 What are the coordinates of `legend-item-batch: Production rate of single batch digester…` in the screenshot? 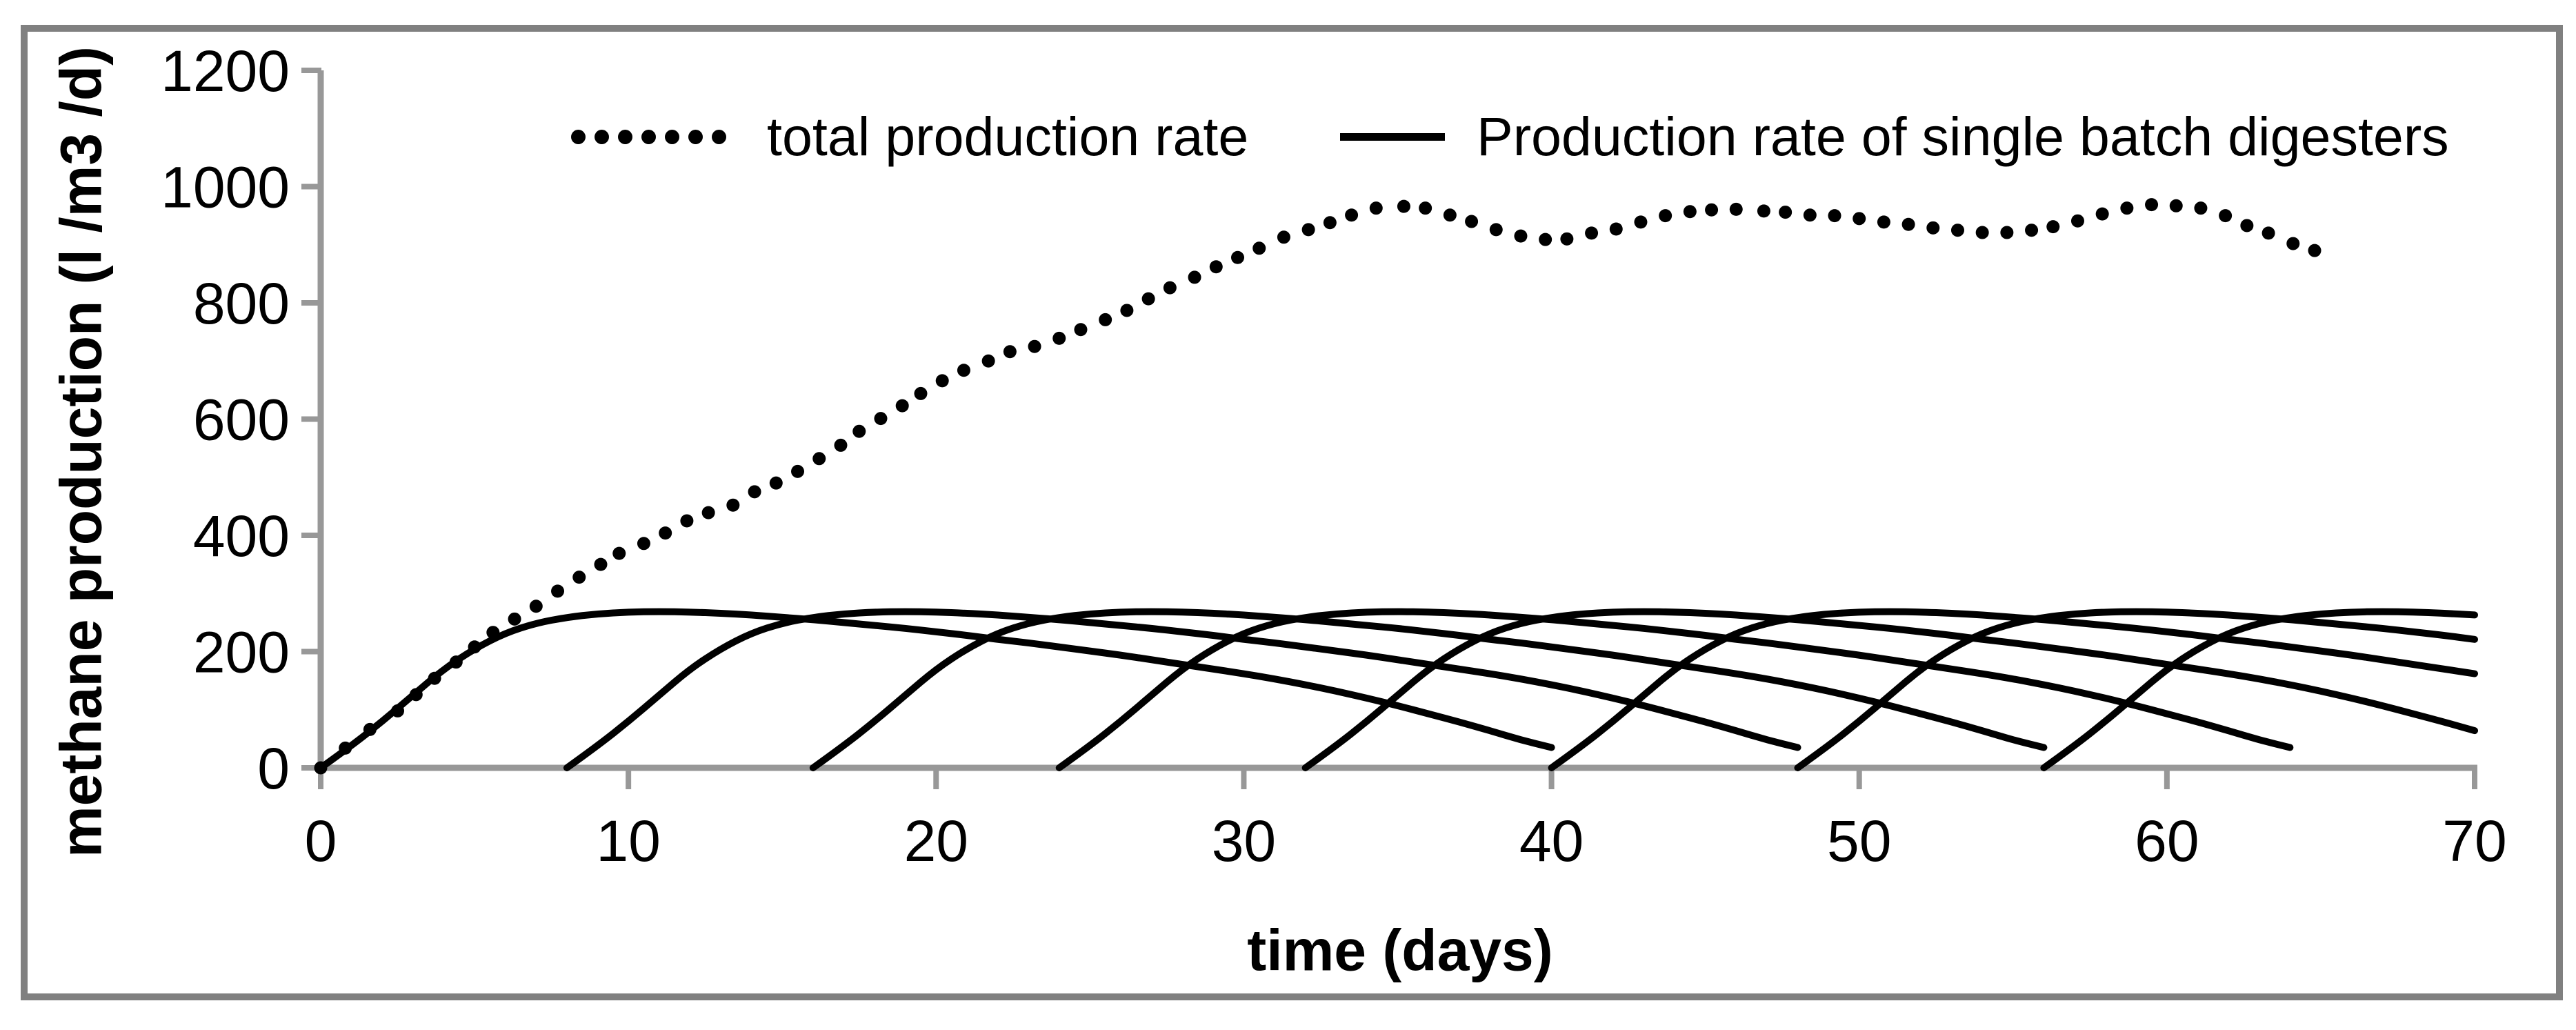 It's located at (1894, 136).